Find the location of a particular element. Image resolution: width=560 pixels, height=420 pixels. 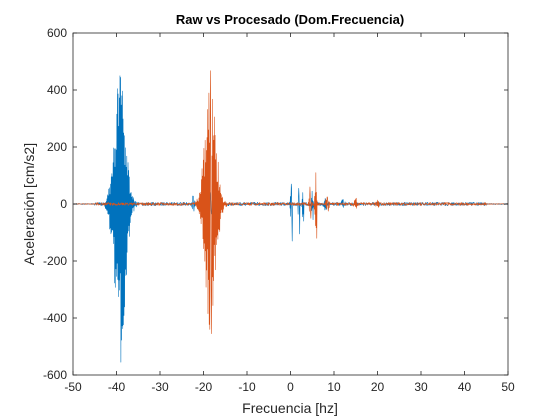

y-tick-label: -600 is located at coordinates (55, 375).